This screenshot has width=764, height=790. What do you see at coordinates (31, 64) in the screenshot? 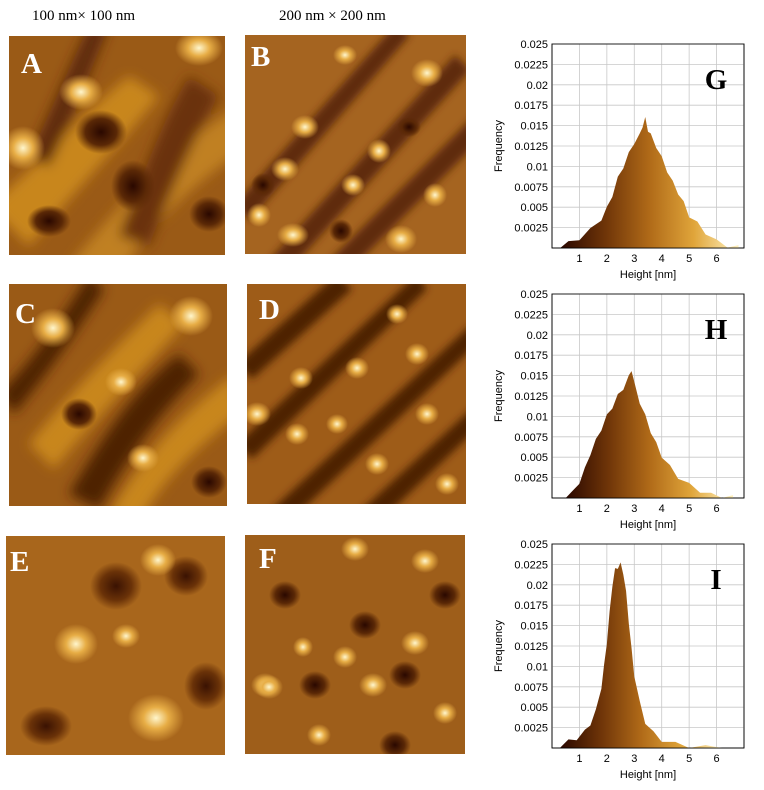
I see `panel-label-a: A` at bounding box center [31, 64].